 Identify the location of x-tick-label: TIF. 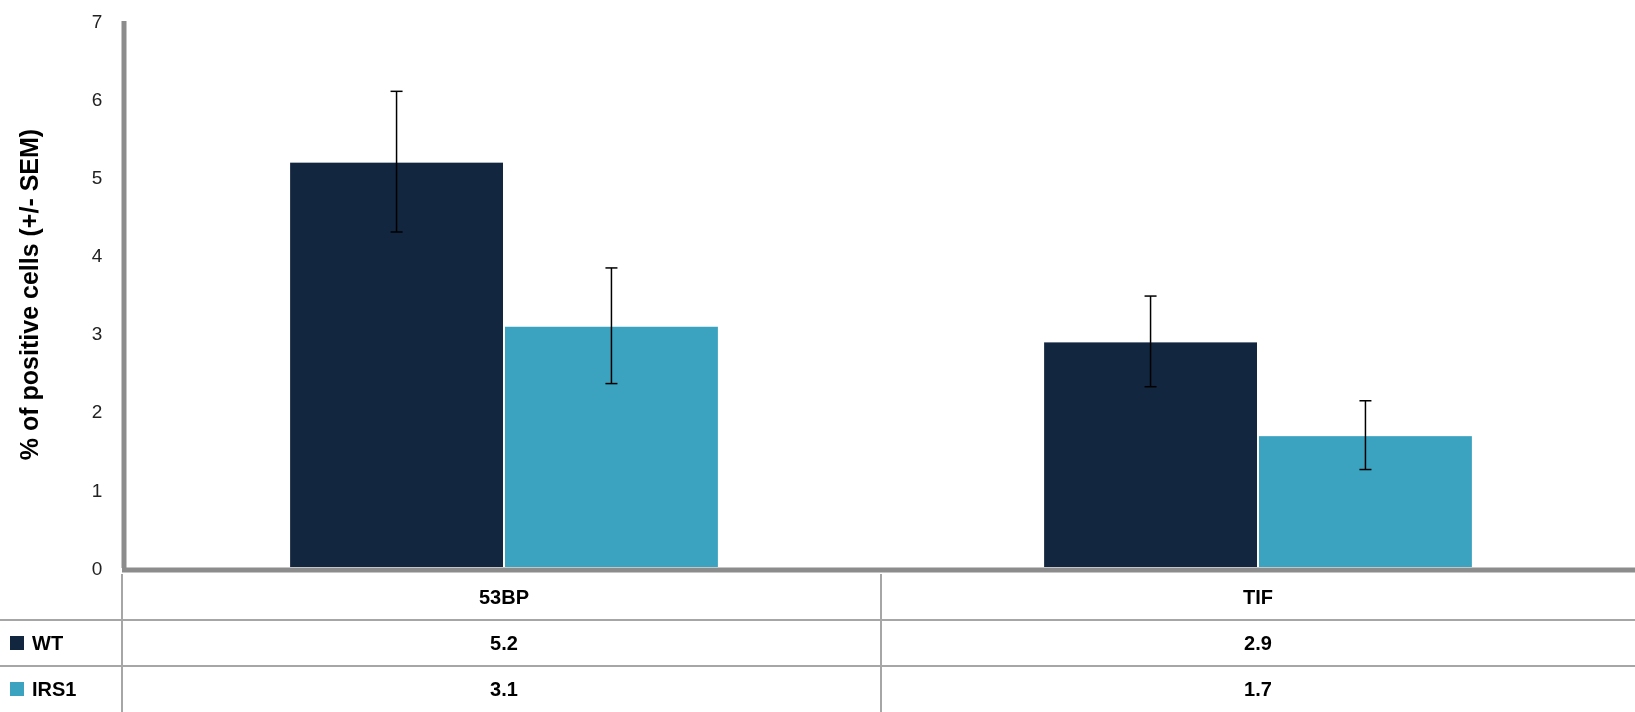
(1258, 597).